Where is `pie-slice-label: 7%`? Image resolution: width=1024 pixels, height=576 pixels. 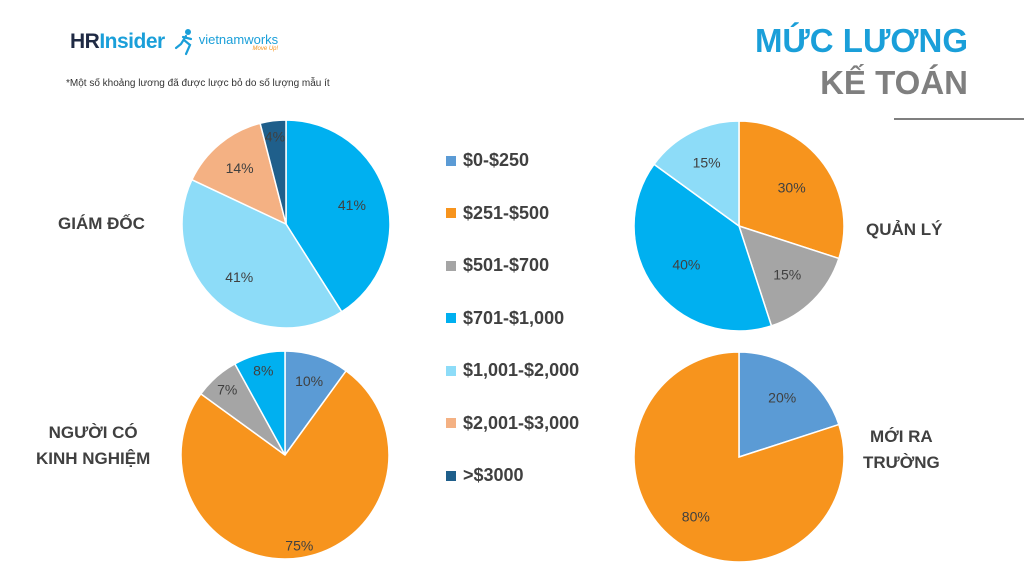
pie-slice-label: 7% is located at coordinates (227, 389).